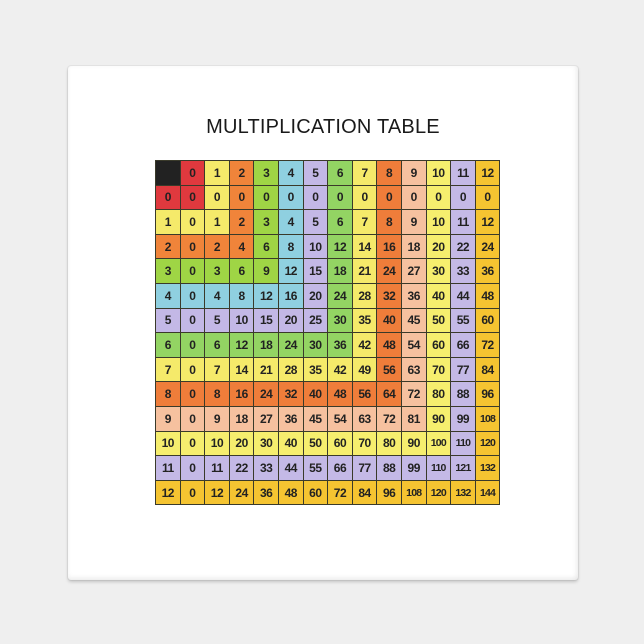  Describe the element at coordinates (413, 468) in the screenshot. I see `product-cell: 99` at that location.